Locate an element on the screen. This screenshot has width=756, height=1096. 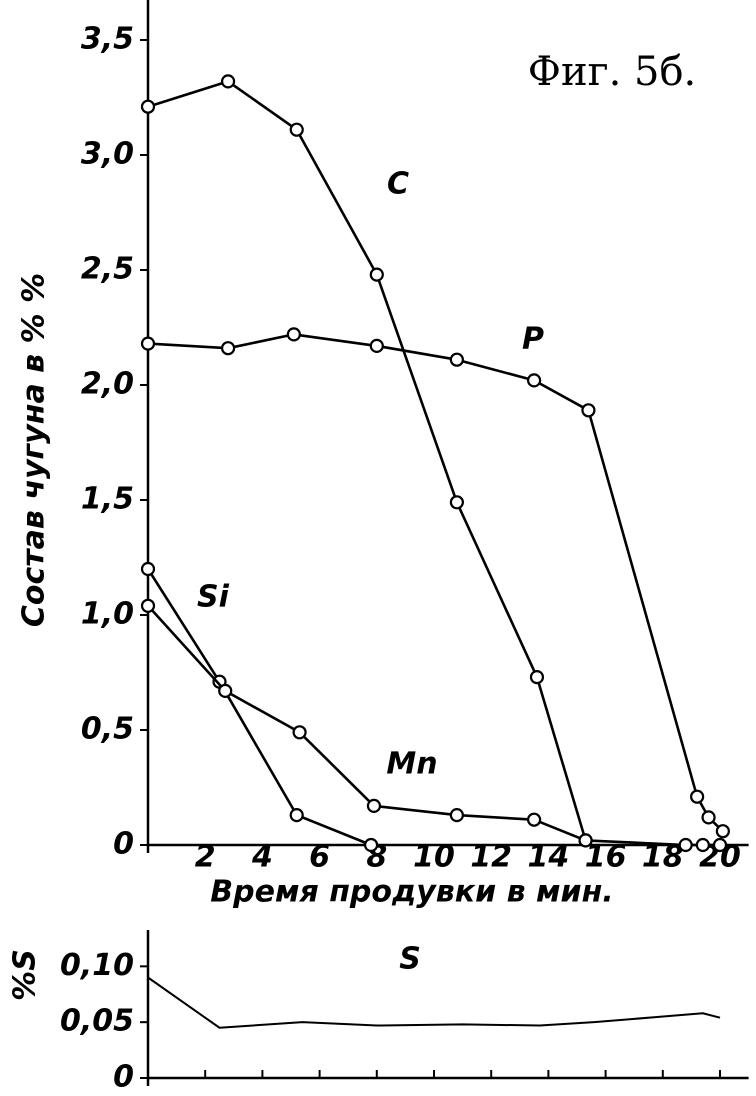
y-tick-label: 0,05 is located at coordinates (97, 1021).